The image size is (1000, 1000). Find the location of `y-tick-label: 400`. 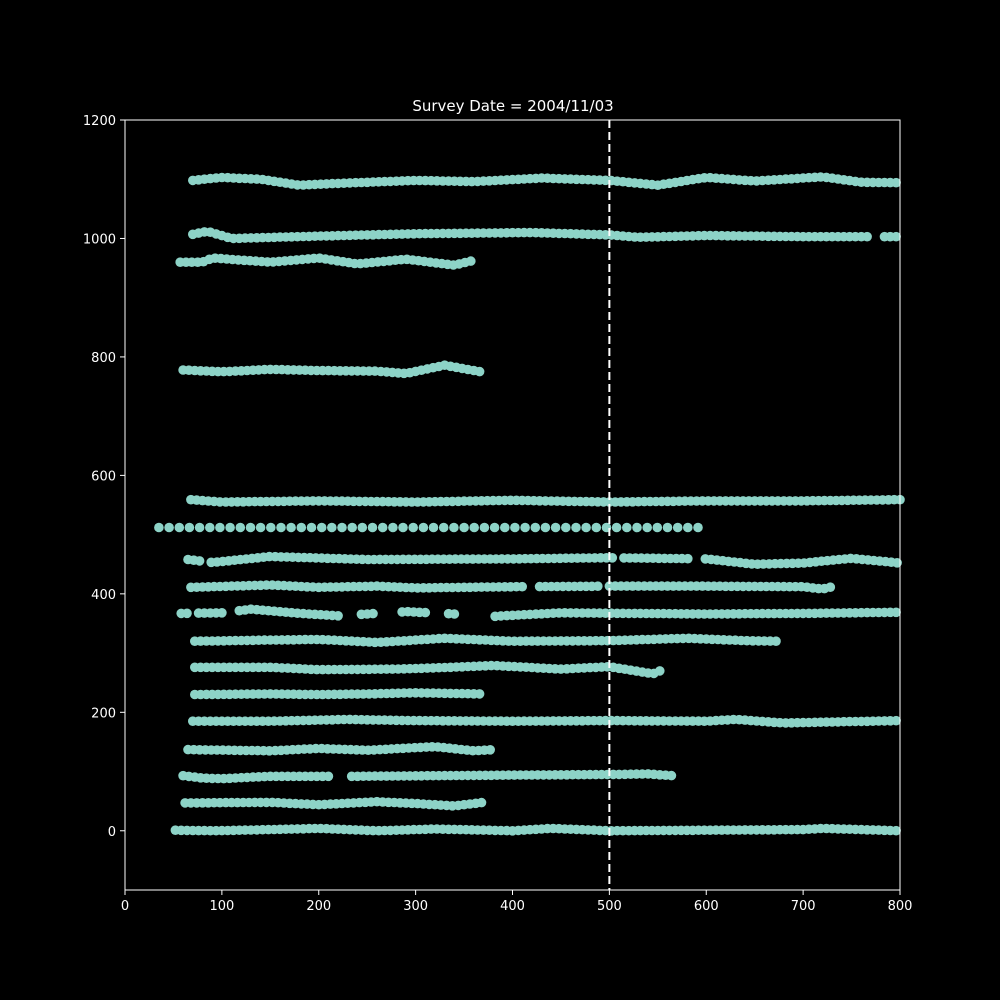

y-tick-label: 400 is located at coordinates (103, 595).